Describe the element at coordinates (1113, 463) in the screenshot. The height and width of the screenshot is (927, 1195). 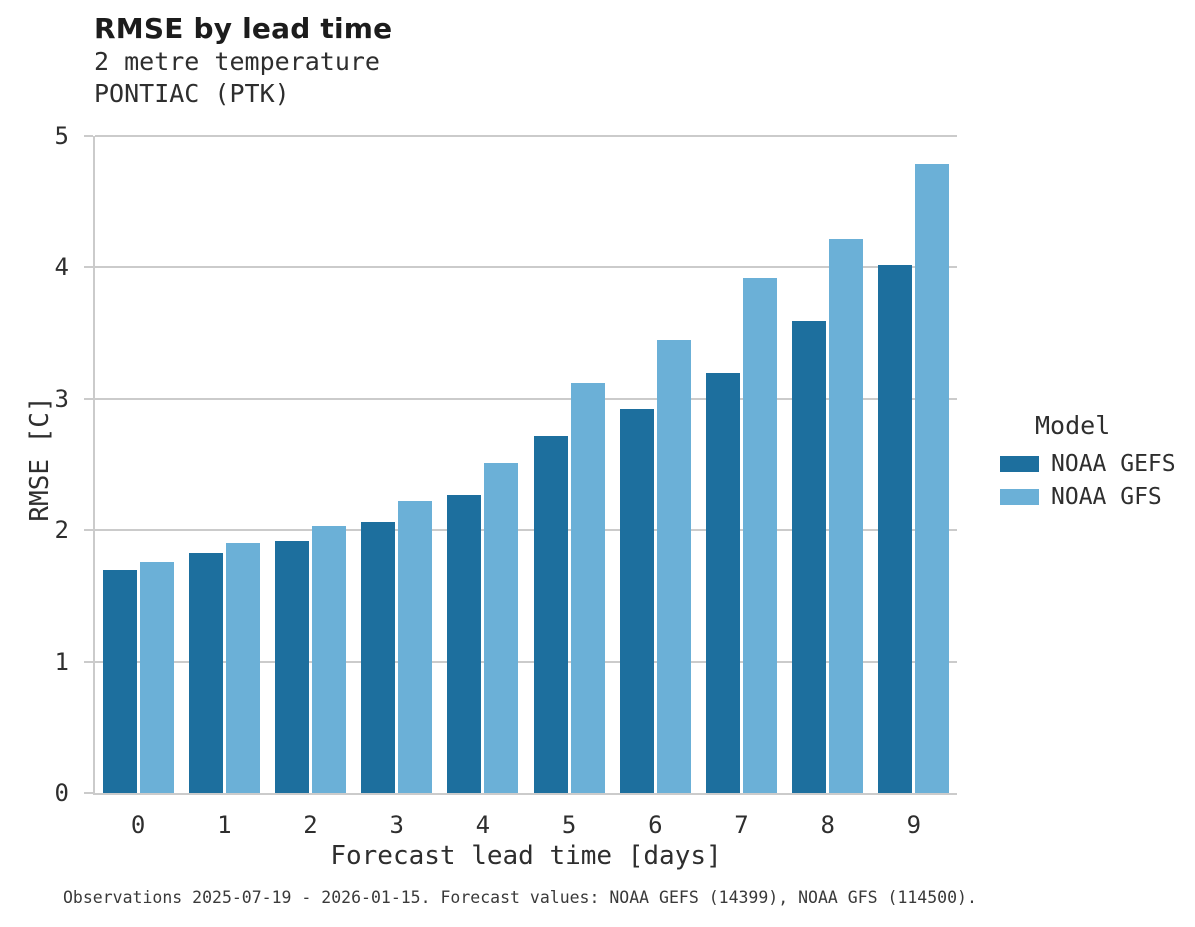
I see `legend-label: NOAA GEFS` at that location.